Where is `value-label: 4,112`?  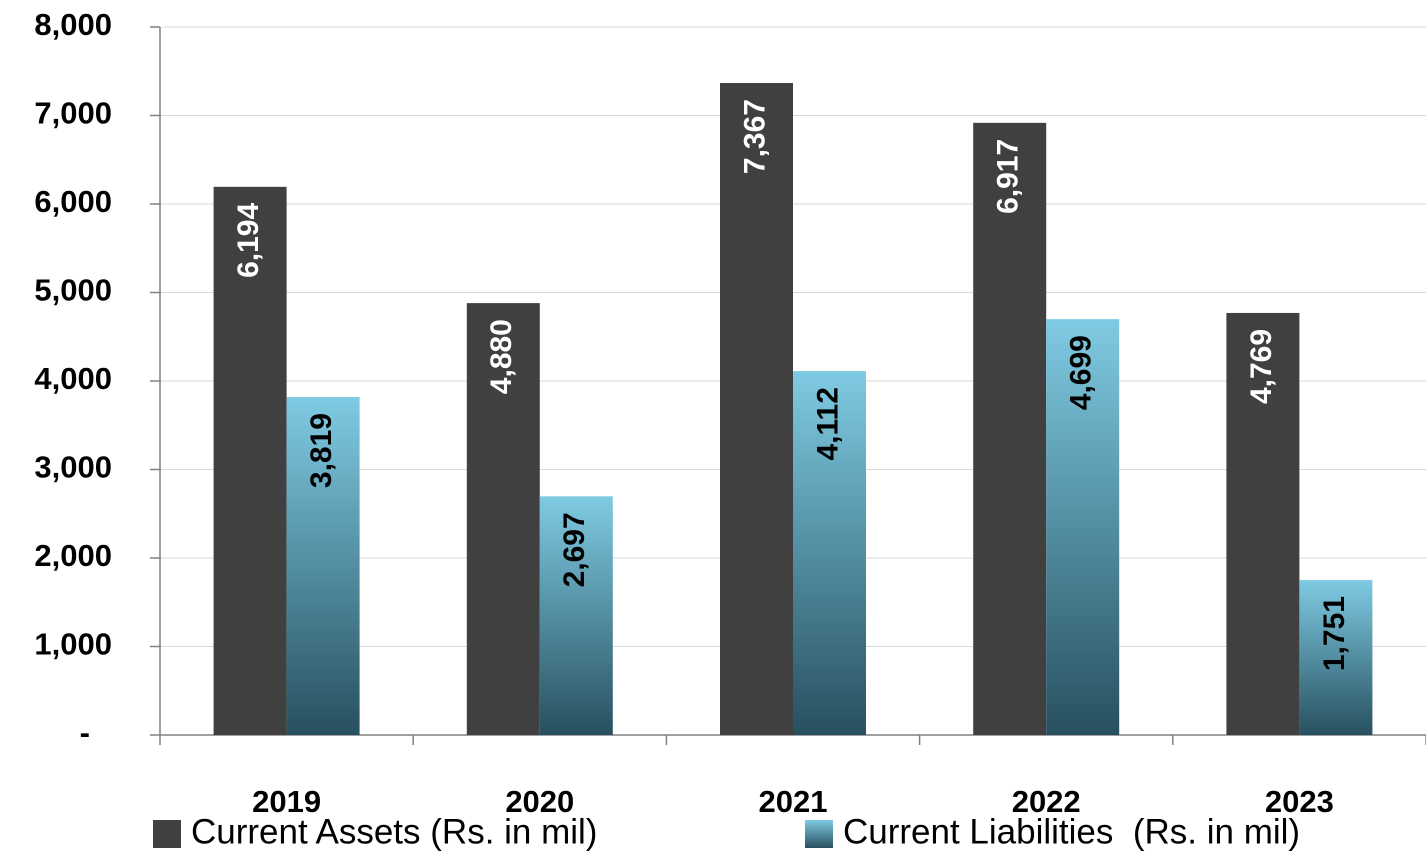 value-label: 4,112 is located at coordinates (827, 423).